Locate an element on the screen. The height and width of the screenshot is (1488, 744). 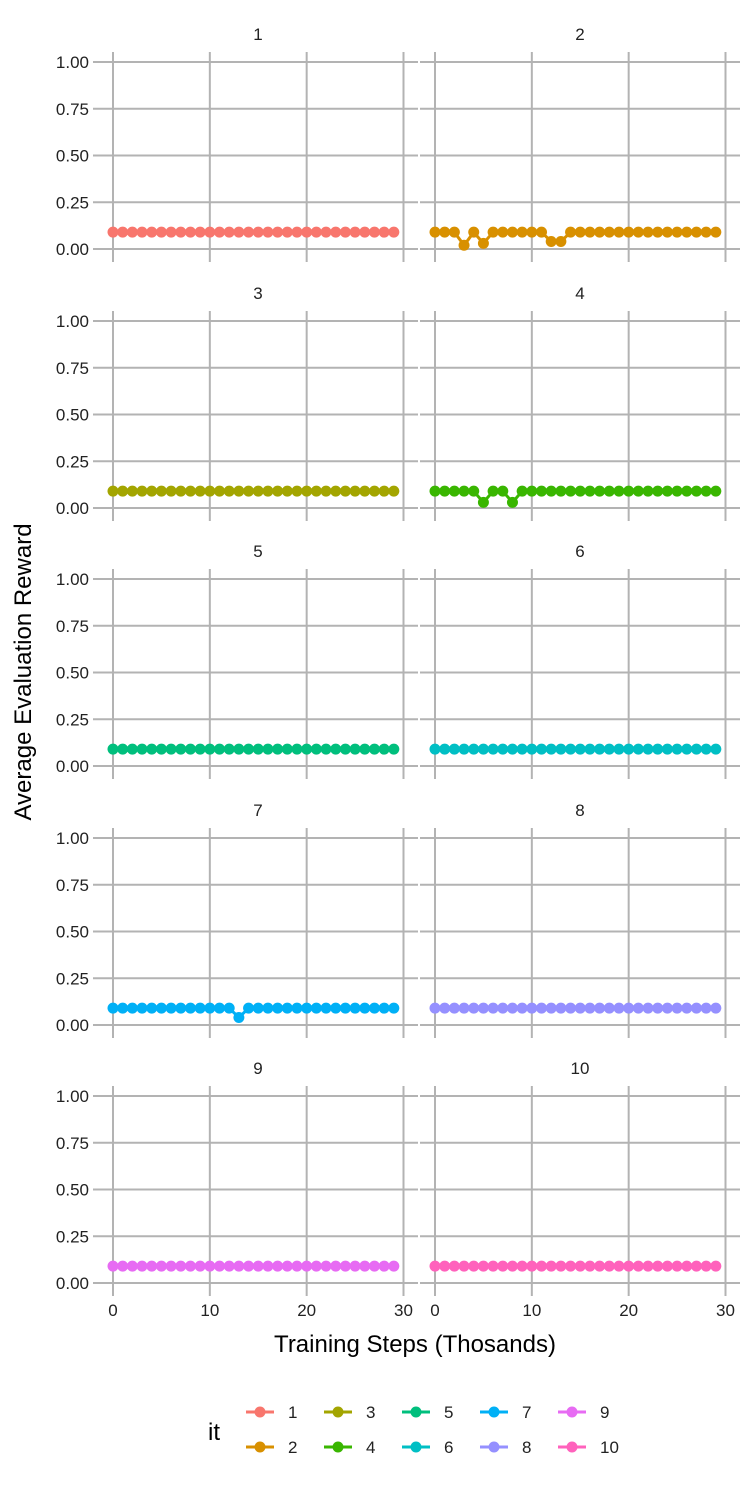
legend-title: it is located at coordinates (214, 1432).